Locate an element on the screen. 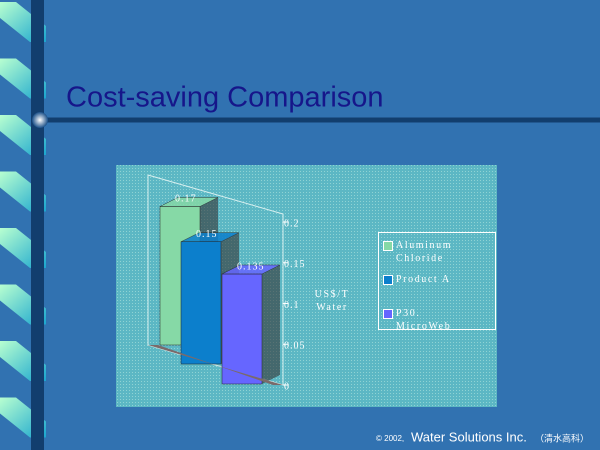  legend: Aluminum Chloride Product A P30. MicroWeb is located at coordinates (437, 282).